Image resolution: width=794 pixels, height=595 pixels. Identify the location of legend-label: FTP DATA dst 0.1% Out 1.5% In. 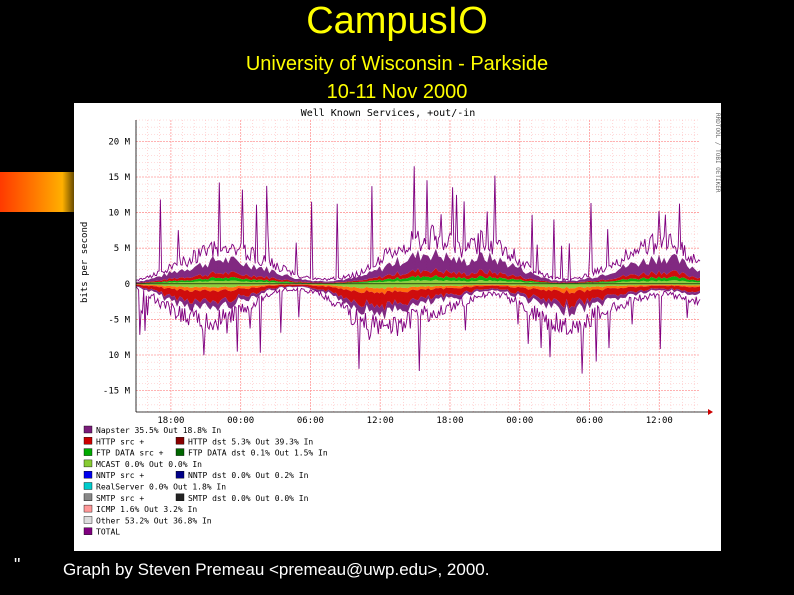
(258, 453).